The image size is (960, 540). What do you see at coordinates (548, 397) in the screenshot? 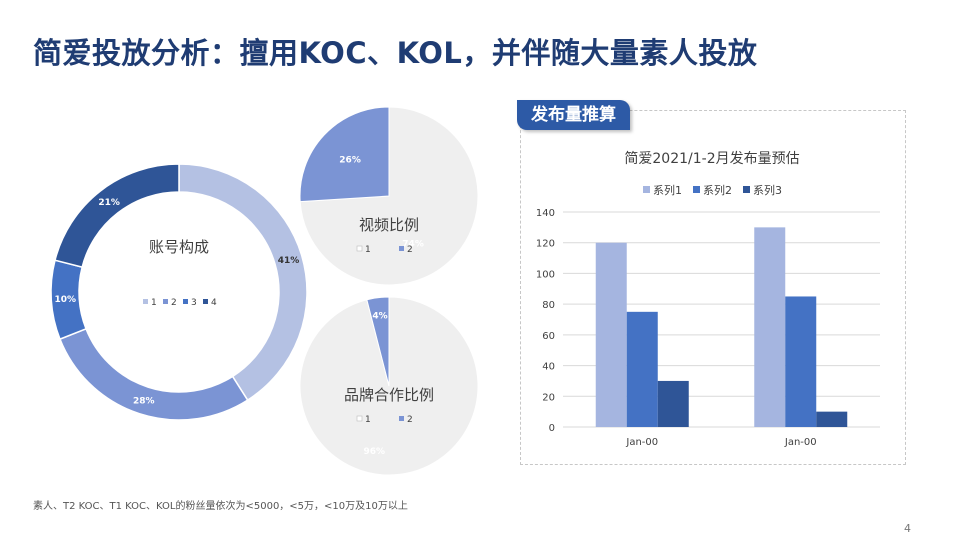
I see `y-tick-label: 20` at bounding box center [548, 397].